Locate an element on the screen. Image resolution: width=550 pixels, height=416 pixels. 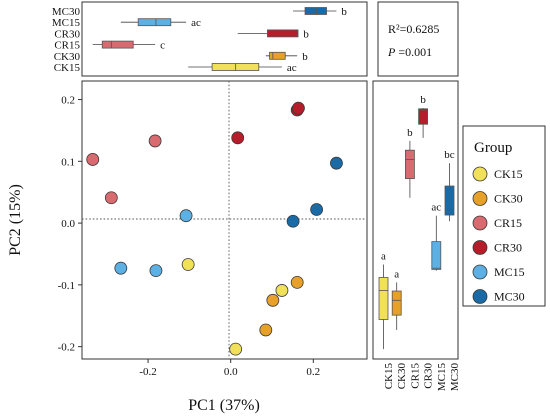
right-box-cr15 is located at coordinates (409, 164).